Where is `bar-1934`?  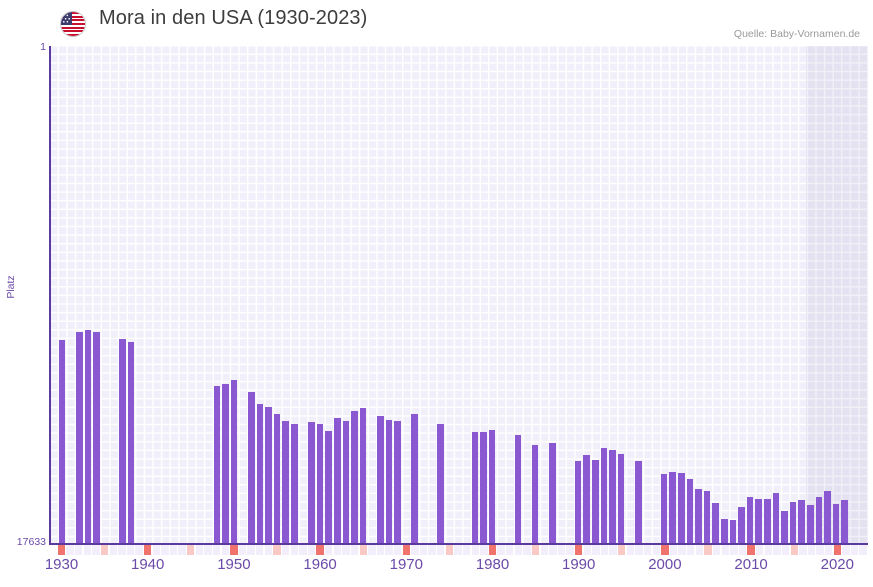
bar-1934 is located at coordinates (96, 438).